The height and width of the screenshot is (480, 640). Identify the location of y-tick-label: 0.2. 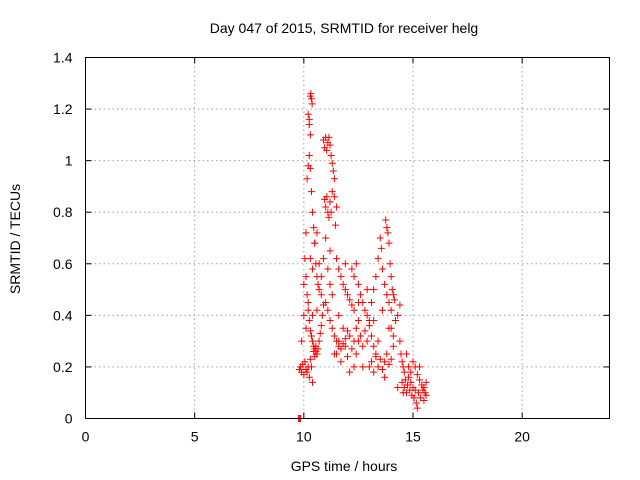
(63, 367).